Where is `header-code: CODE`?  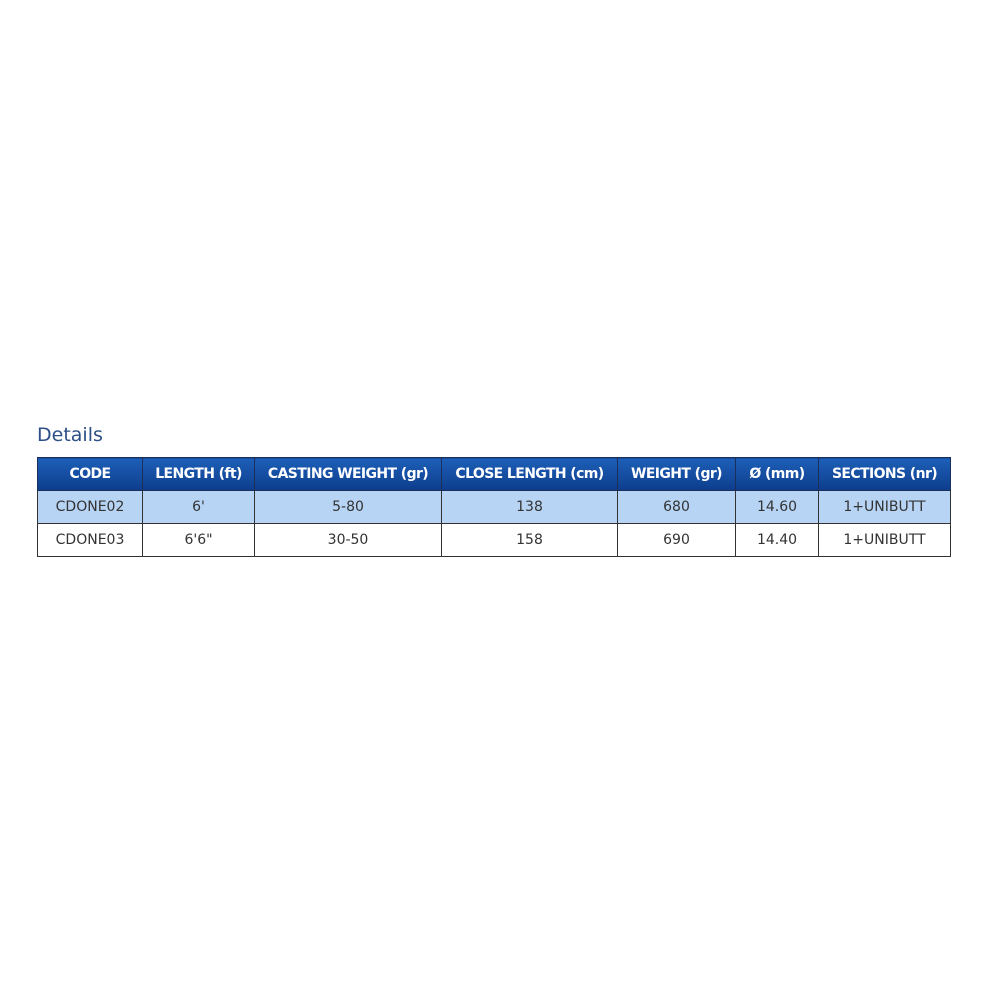 header-code: CODE is located at coordinates (90, 474).